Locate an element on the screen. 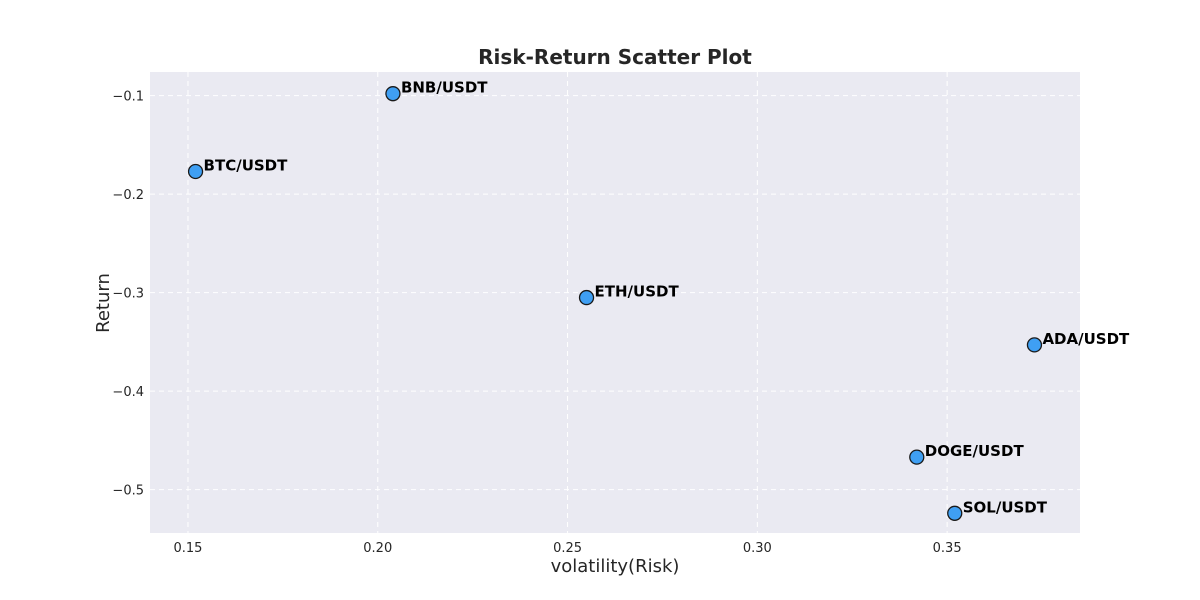  x-tick-label: 0.20 is located at coordinates (377, 548).